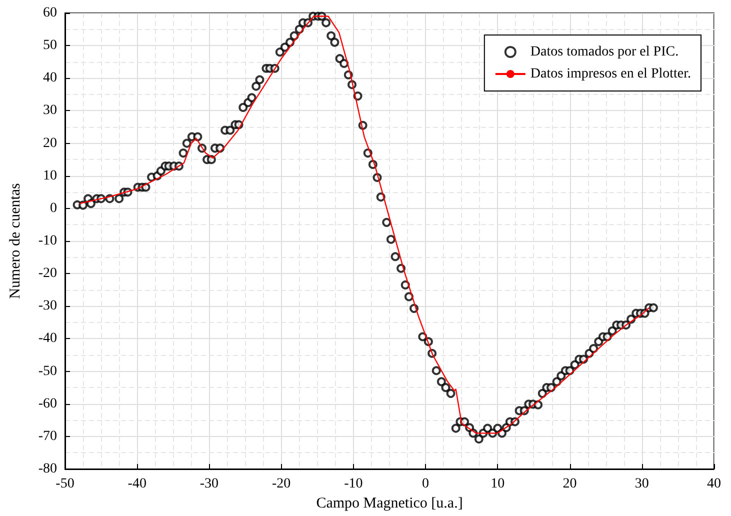 This screenshot has width=731, height=516. What do you see at coordinates (497, 484) in the screenshot?
I see `x-tick-label: 10` at bounding box center [497, 484].